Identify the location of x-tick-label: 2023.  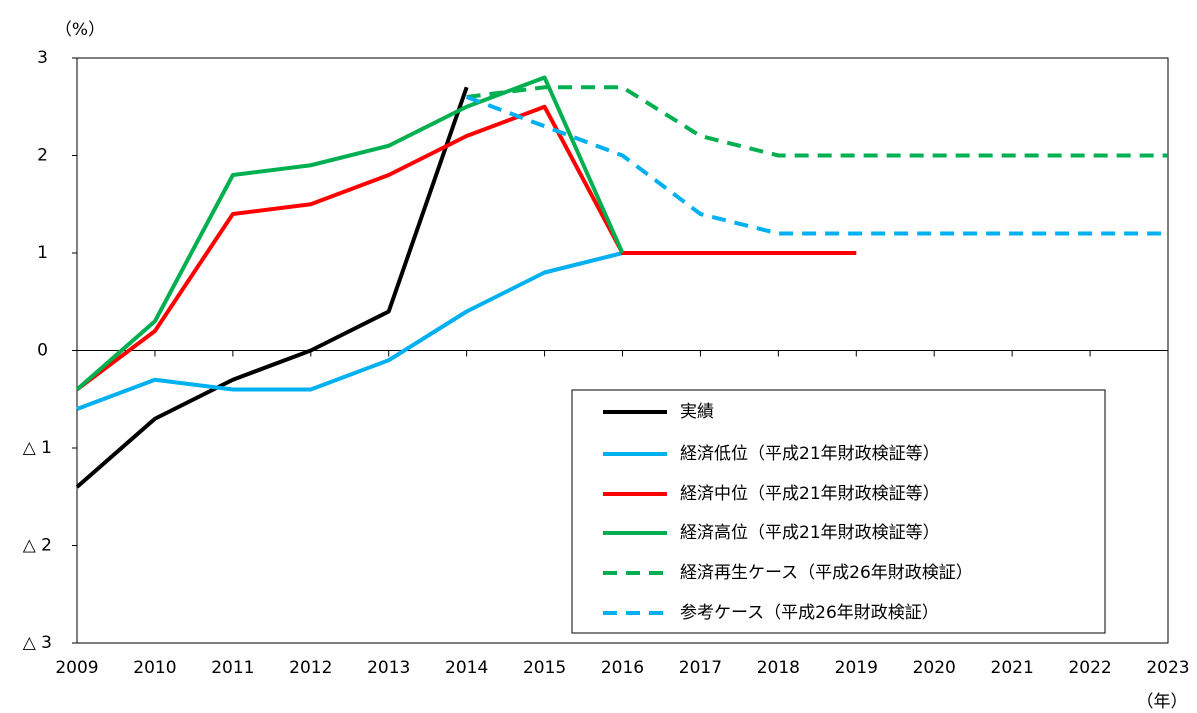
(1167, 668).